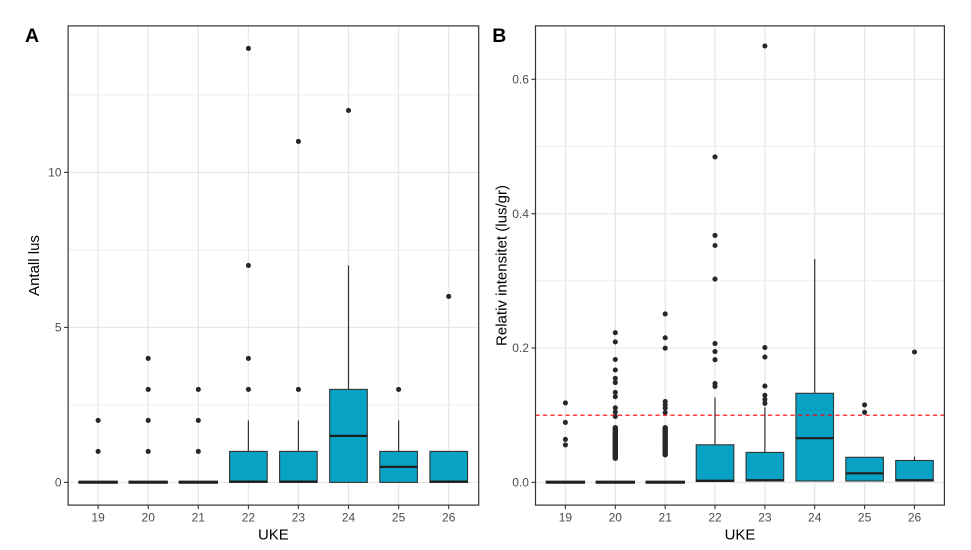 Image resolution: width=971 pixels, height=550 pixels. Describe the element at coordinates (520, 483) in the screenshot. I see `svg-text: 0.0` at that location.